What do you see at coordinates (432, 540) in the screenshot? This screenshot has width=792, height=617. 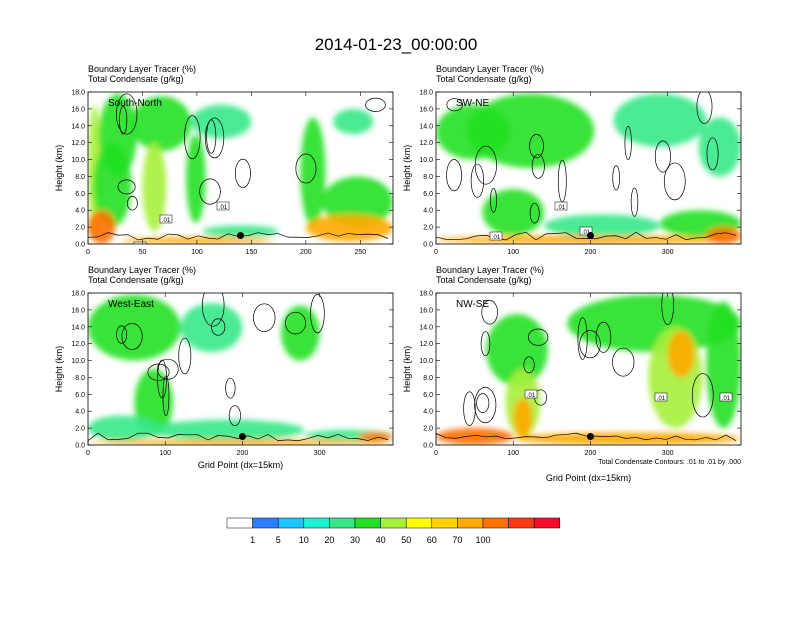 I see `colorbar-label: 60` at bounding box center [432, 540].